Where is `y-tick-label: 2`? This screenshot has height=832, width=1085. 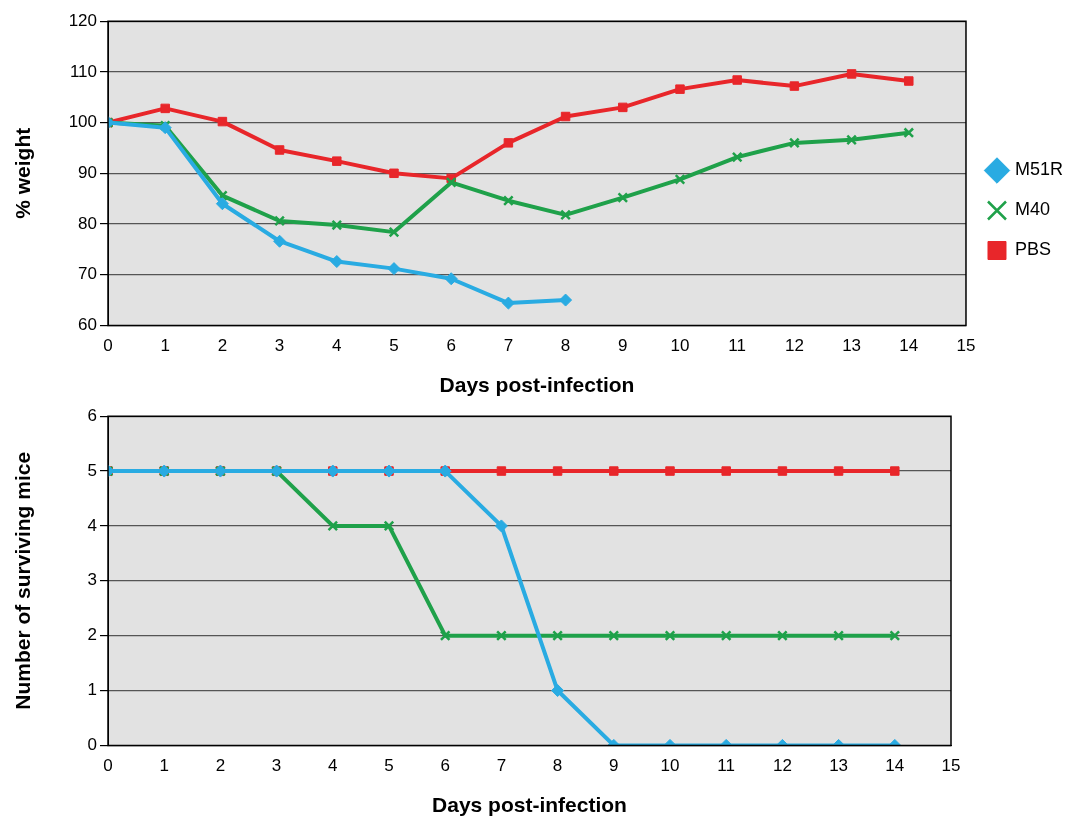 y-tick-label: 2 is located at coordinates (92, 635).